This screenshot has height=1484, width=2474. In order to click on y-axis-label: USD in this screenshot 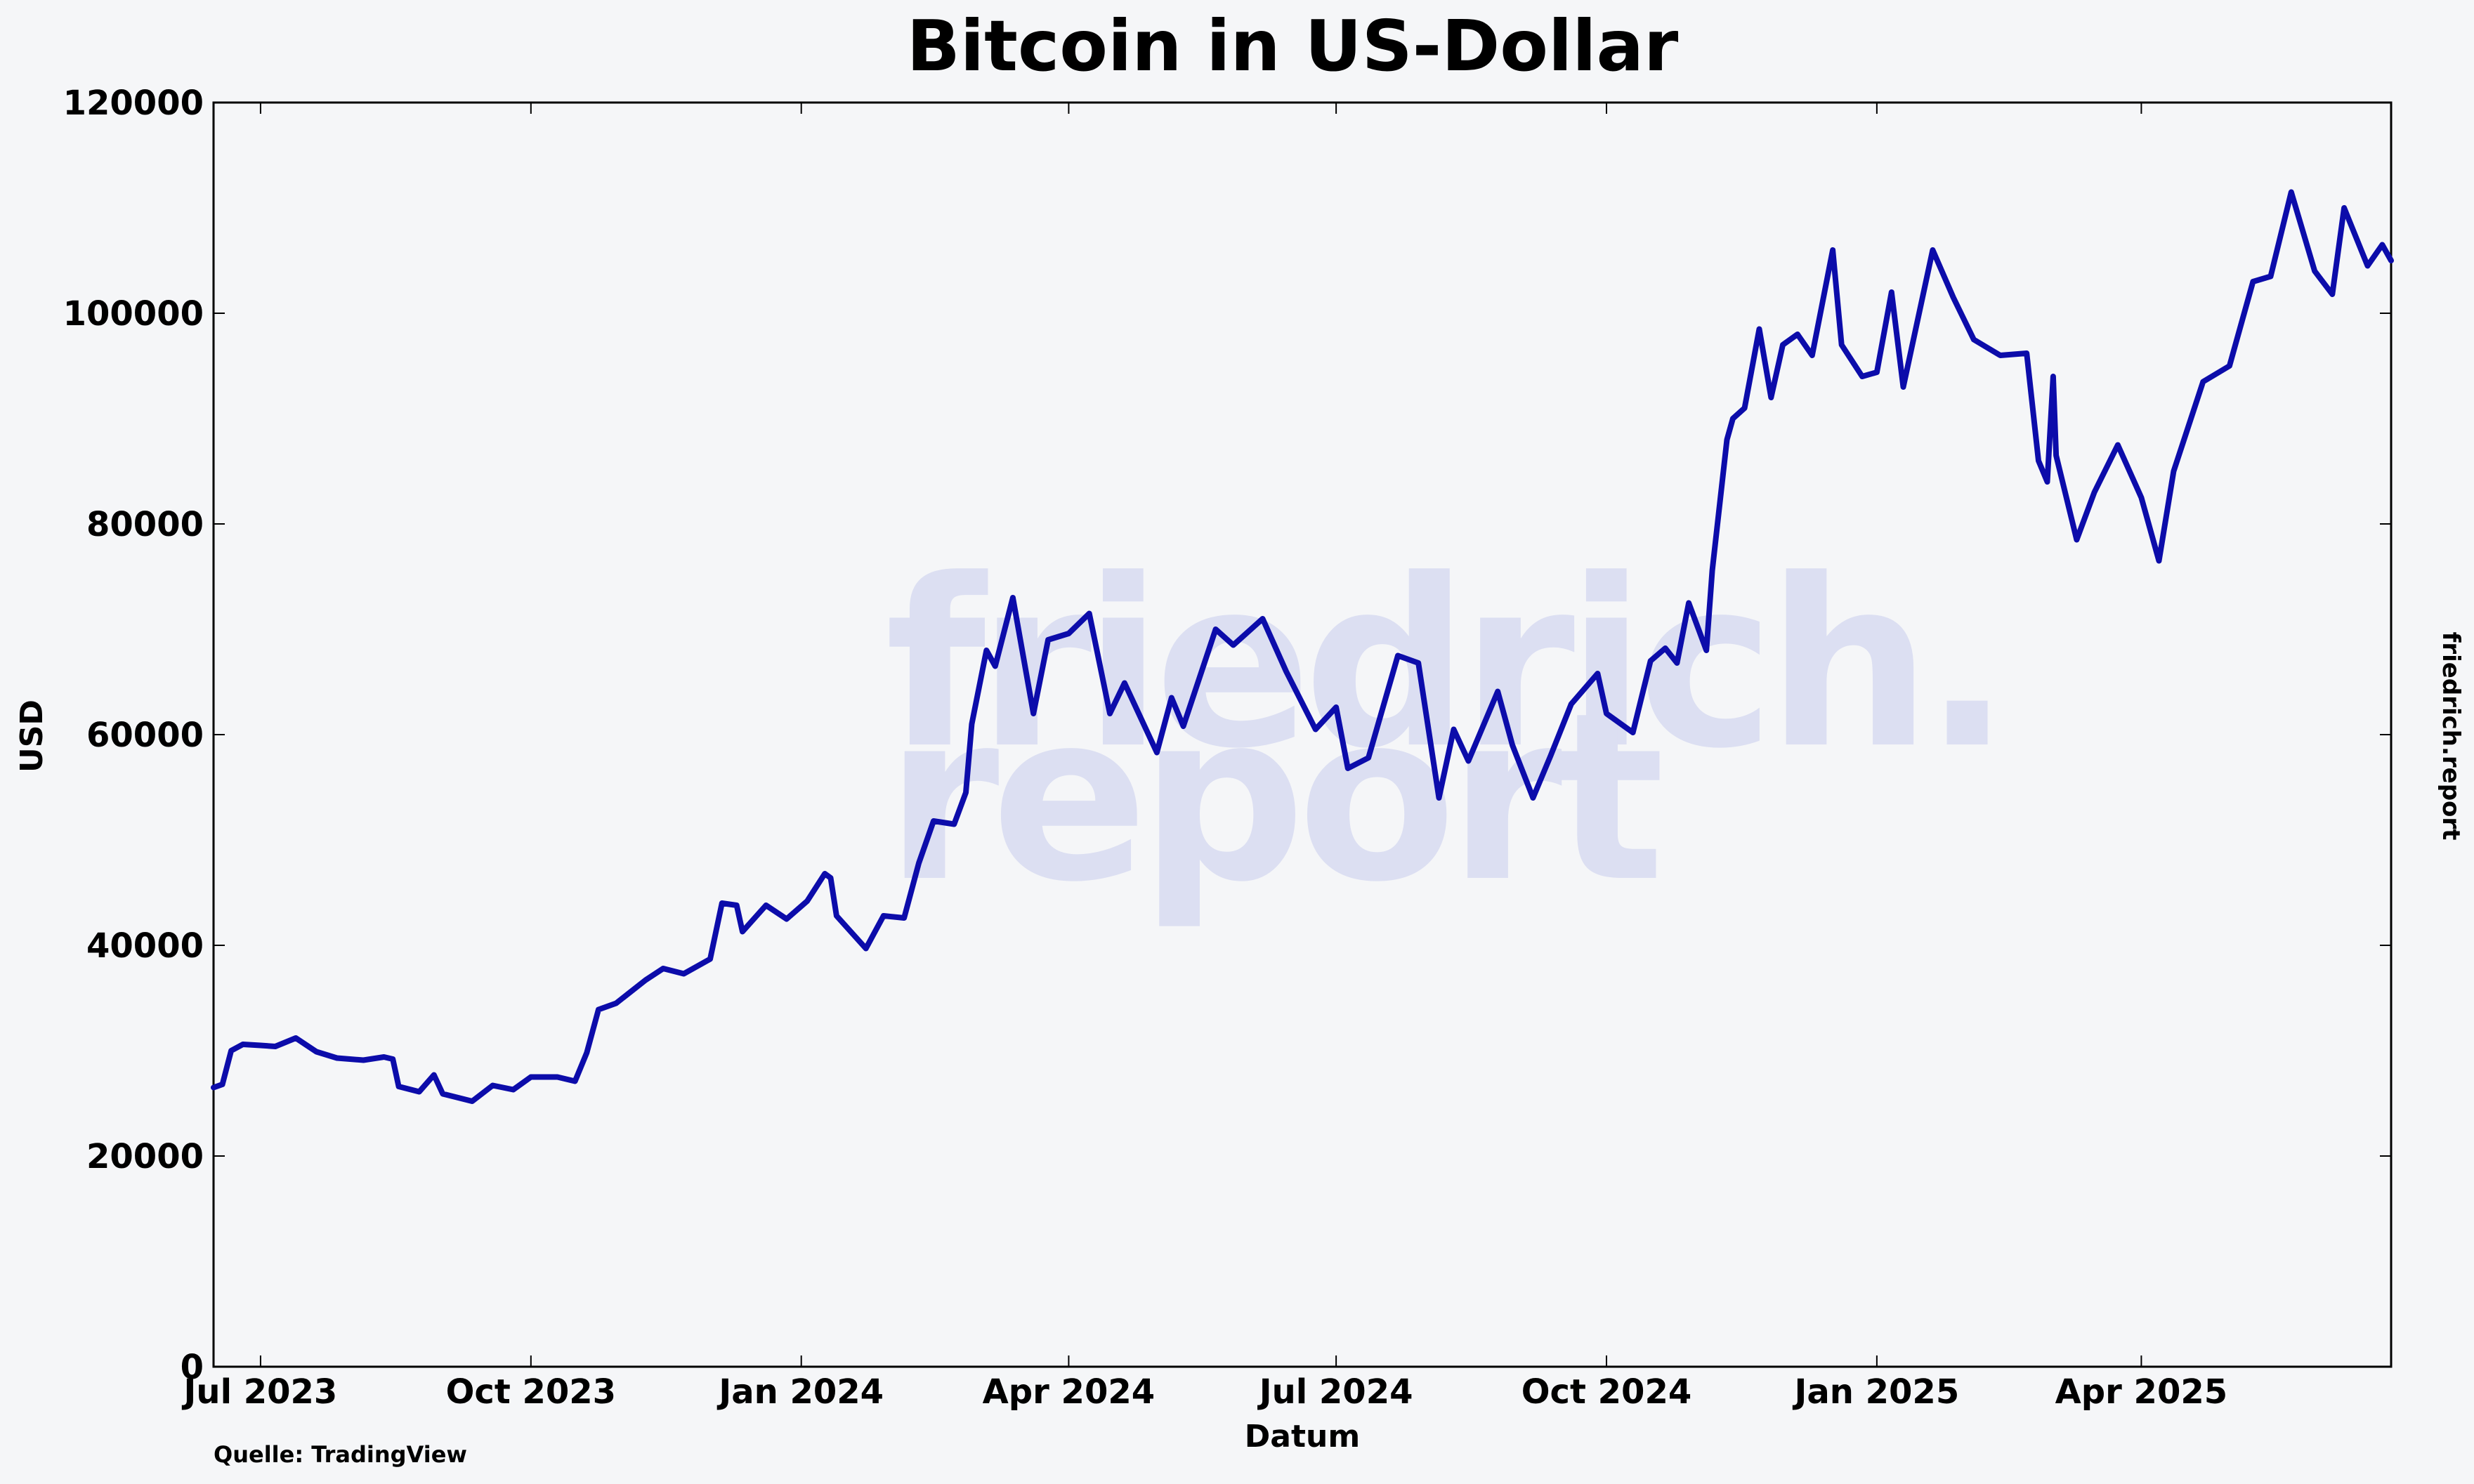, I will do `click(32, 737)`.